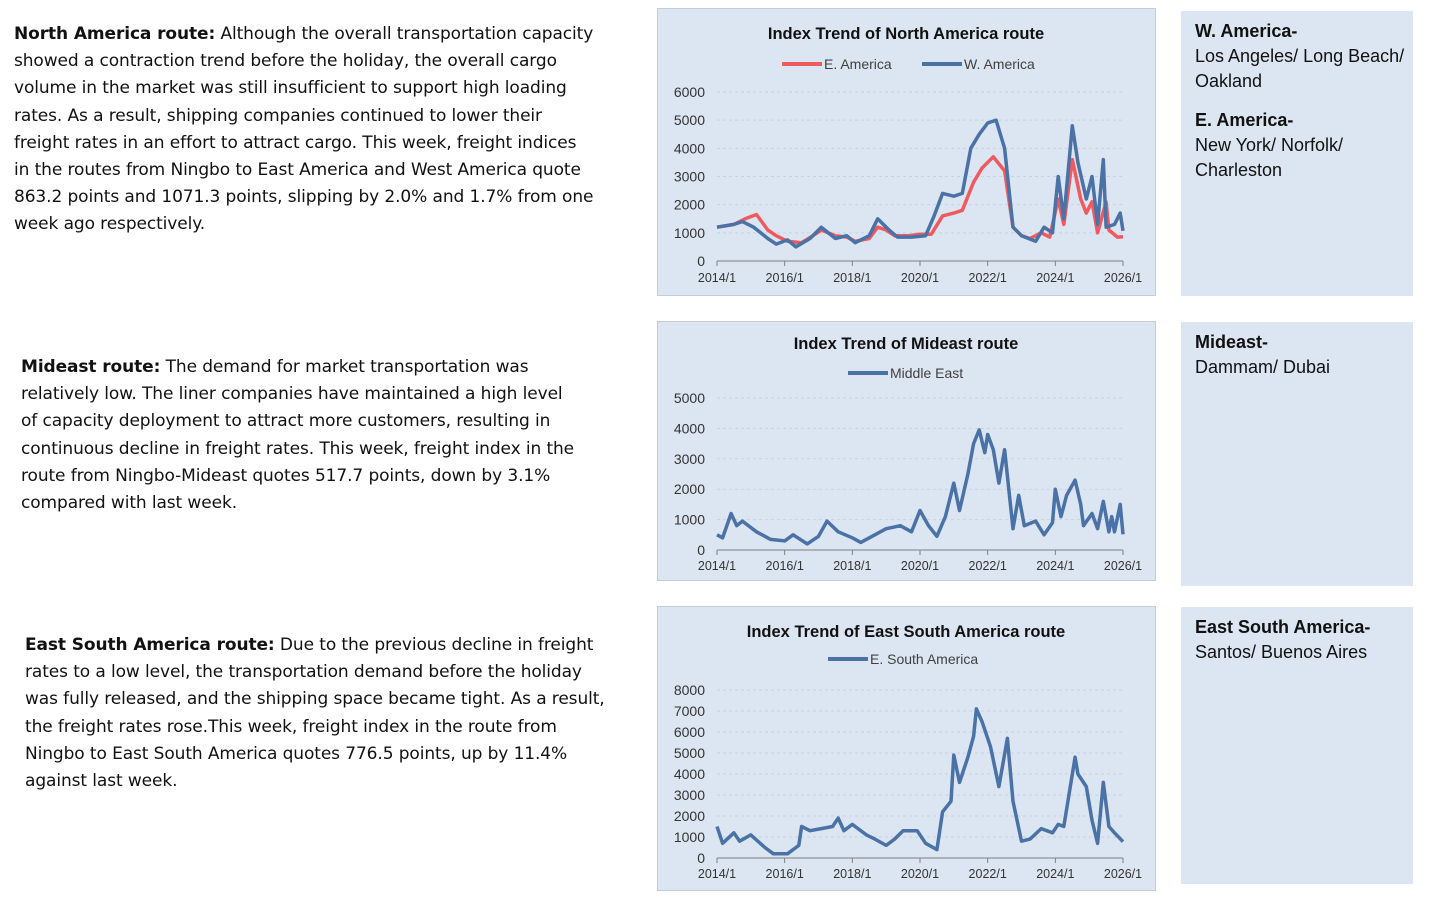  Describe the element at coordinates (1283, 627) in the screenshot. I see `region-heading: East South America-` at that location.